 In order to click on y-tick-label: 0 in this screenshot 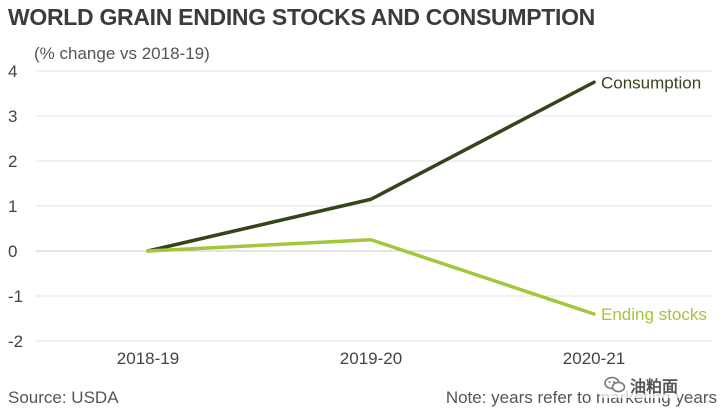, I will do `click(12, 251)`.